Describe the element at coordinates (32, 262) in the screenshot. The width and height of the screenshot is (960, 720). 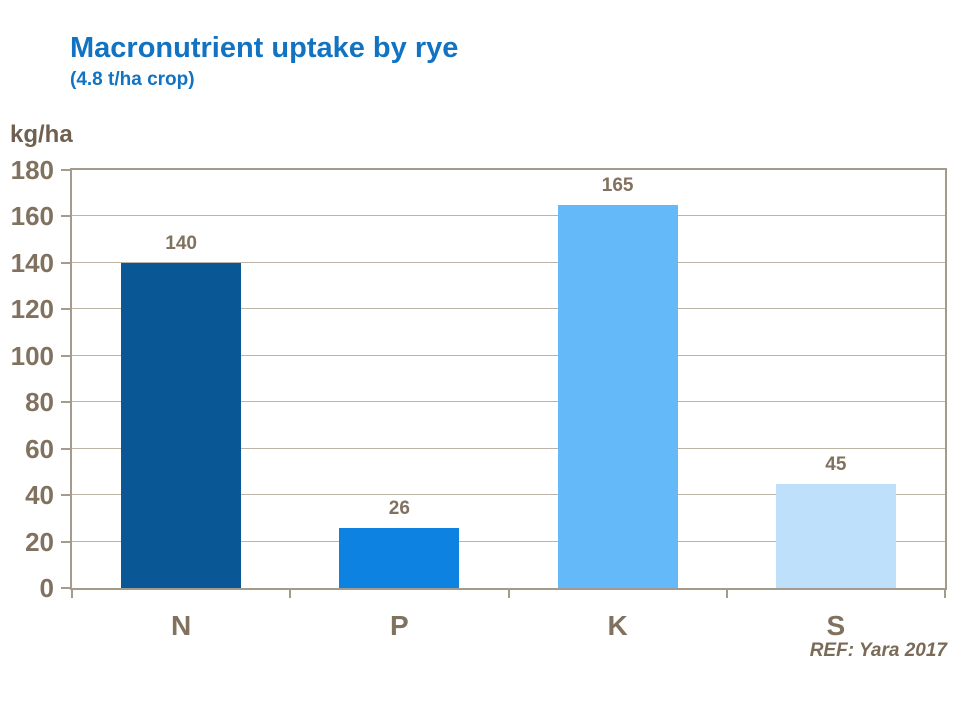
I see `y-axis-tick-label: 140` at that location.